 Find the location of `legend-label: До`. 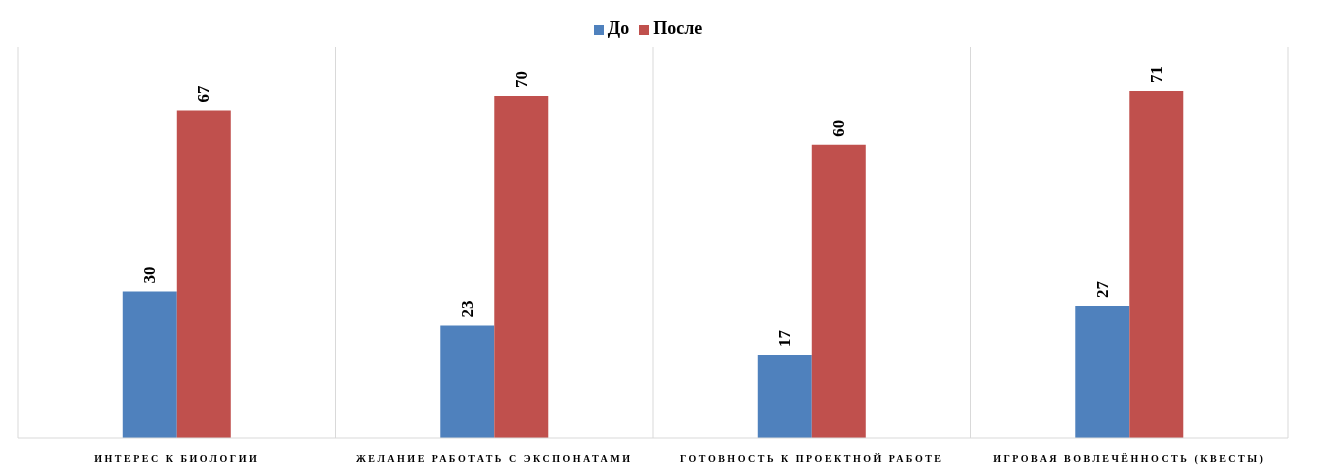

legend-label: До is located at coordinates (618, 28).